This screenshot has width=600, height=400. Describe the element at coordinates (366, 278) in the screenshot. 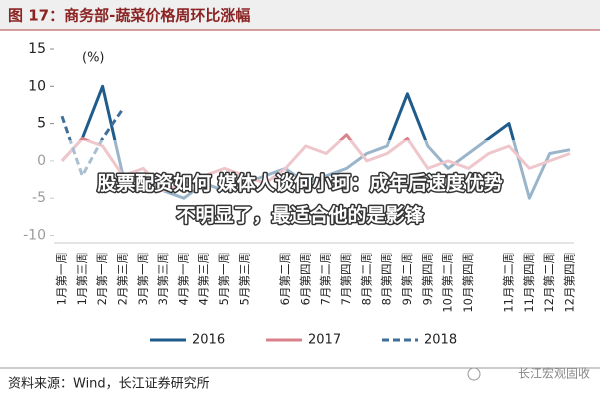

I see `x-tick-label: 8月第二周` at that location.